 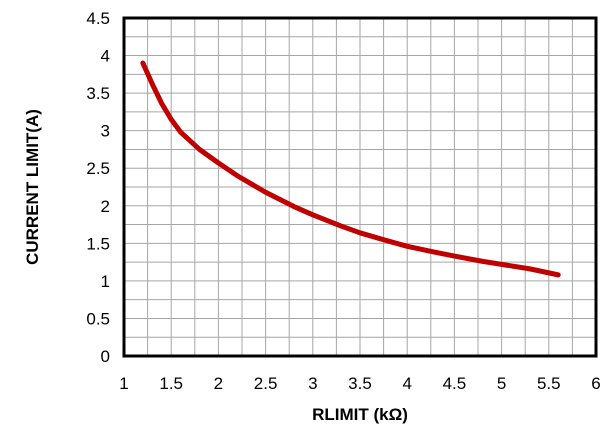 I want to click on x-tick-label: 3.5, so click(x=360, y=383).